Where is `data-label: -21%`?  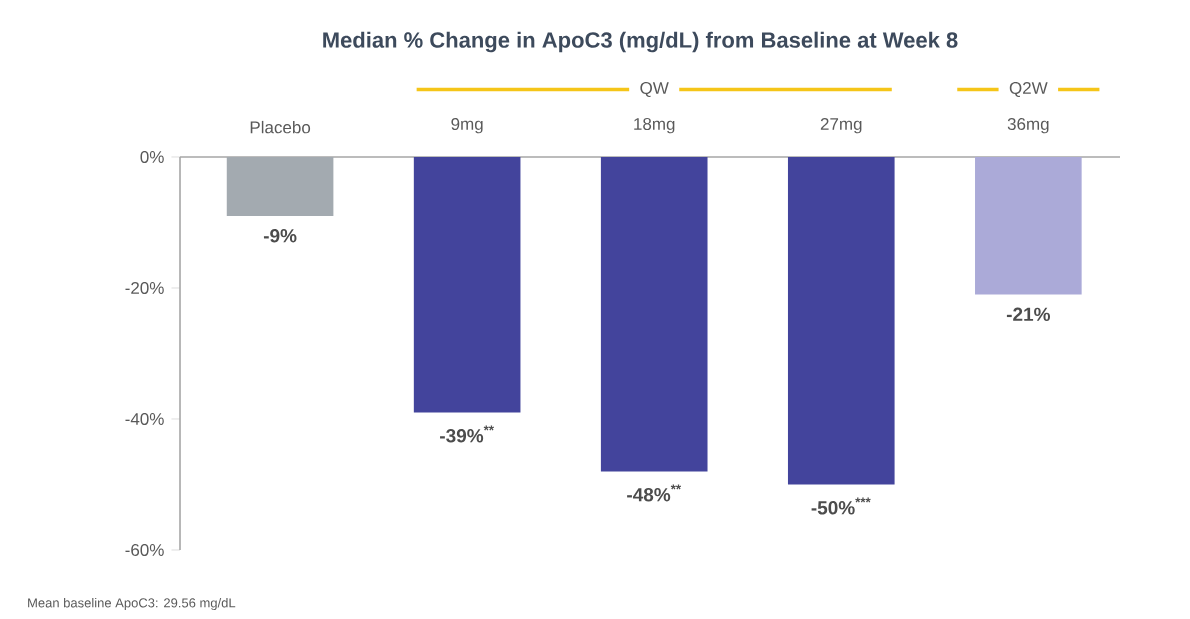
data-label: -21% is located at coordinates (1028, 314).